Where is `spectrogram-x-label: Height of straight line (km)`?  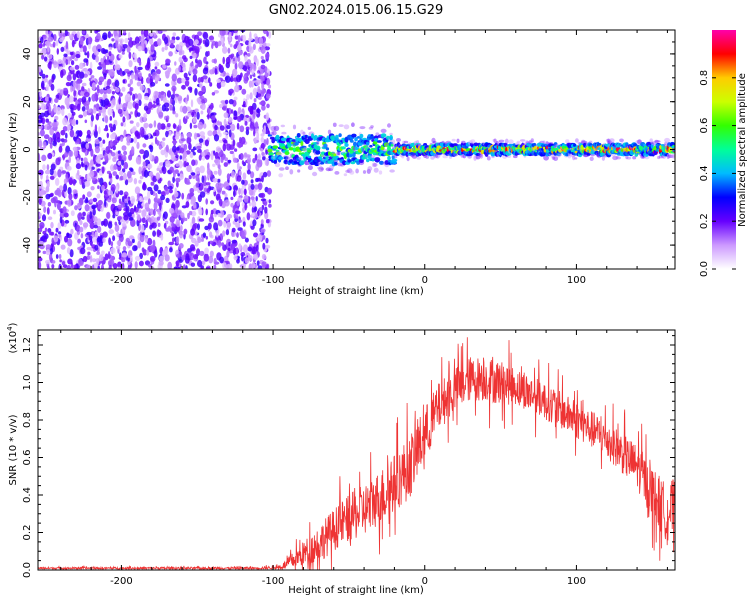
spectrogram-x-label: Height of straight line (km) is located at coordinates (356, 291).